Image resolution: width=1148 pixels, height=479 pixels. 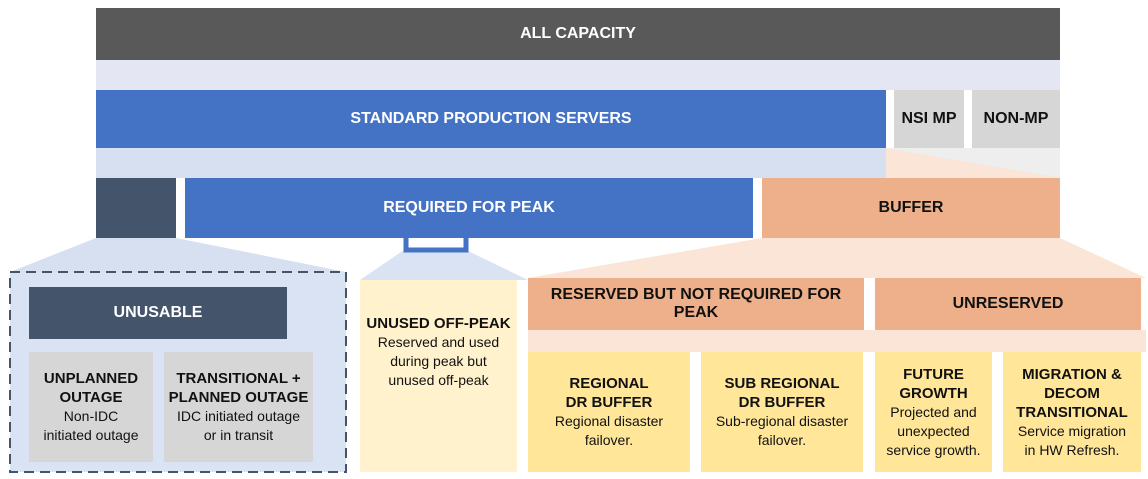 What do you see at coordinates (609, 421) in the screenshot?
I see `regional-desc-line-1: Regional disaster` at bounding box center [609, 421].